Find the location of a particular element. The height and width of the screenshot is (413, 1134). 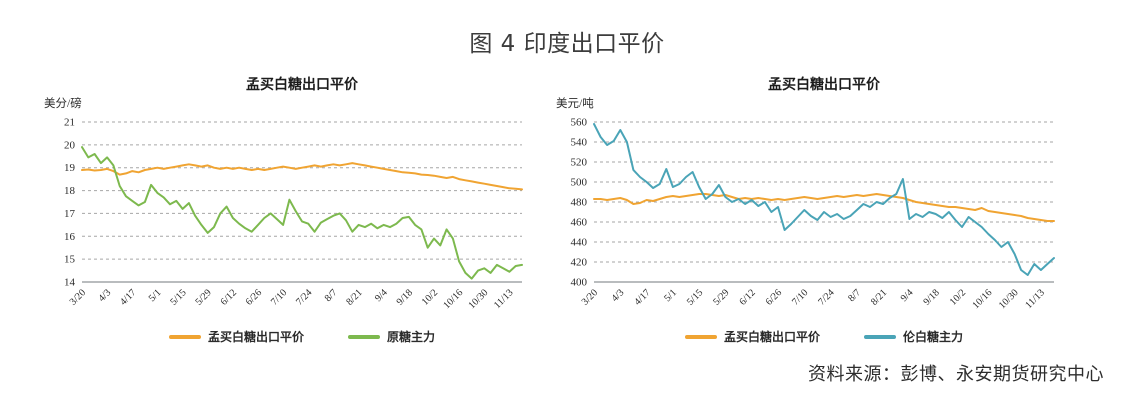

svg-text: 560 is located at coordinates (579, 123).